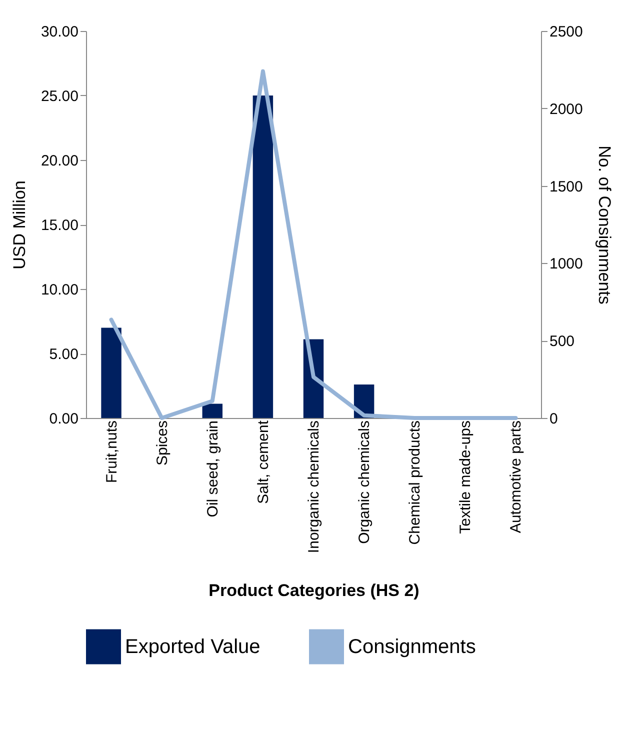 This screenshot has width=624, height=733. Describe the element at coordinates (63, 419) in the screenshot. I see `y-tick-label: 0.00` at that location.